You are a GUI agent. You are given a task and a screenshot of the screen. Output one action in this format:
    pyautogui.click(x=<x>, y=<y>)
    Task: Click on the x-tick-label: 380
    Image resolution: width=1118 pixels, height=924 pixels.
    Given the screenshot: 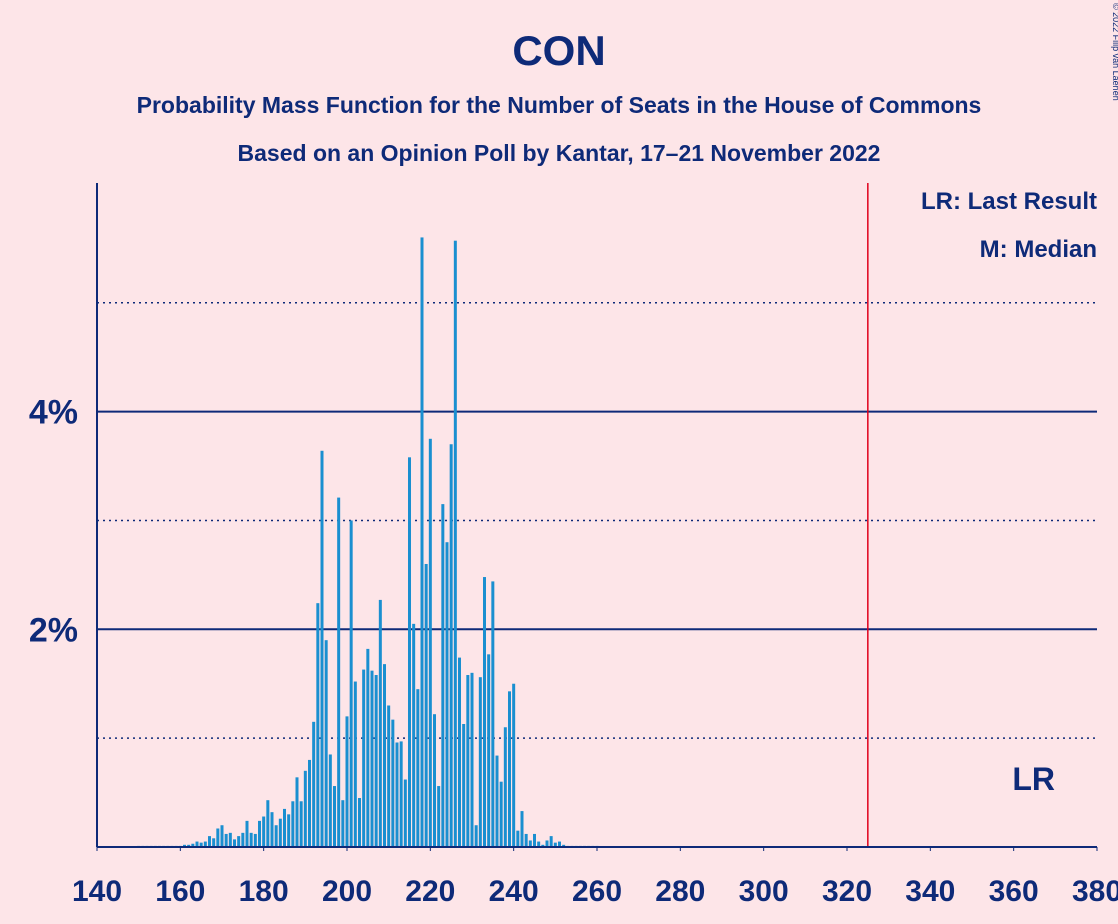 What is the action you would take?
    pyautogui.click(x=1095, y=891)
    